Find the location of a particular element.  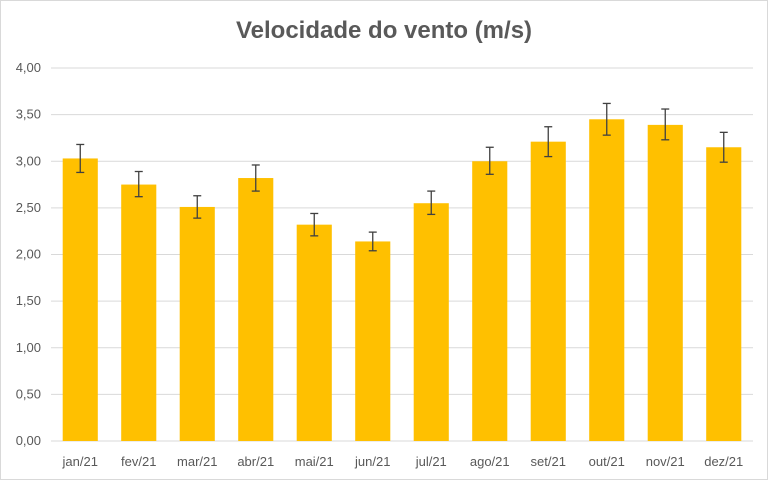

y-tick-label: 4,00 is located at coordinates (28, 67).